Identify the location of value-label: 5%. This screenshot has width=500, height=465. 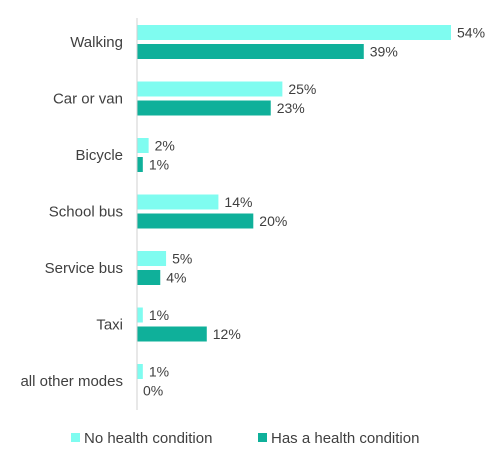
(182, 259).